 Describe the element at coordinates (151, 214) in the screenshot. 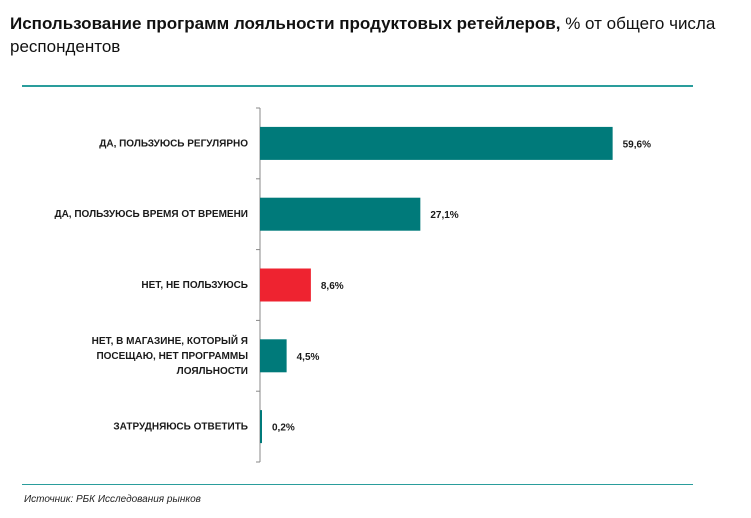

I see `category-label-2: ДА, ПОЛЬЗУЮСЬ ВРЕМЯ ОТ ВРЕМЕНИ` at that location.